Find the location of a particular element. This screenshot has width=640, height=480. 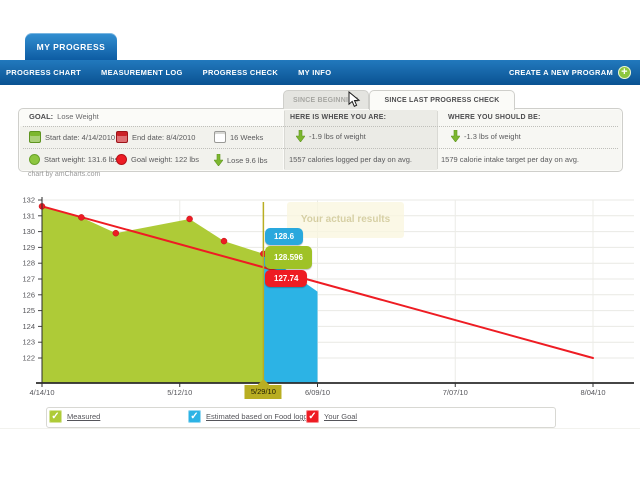

should-column-bg is located at coordinates (529, 140).